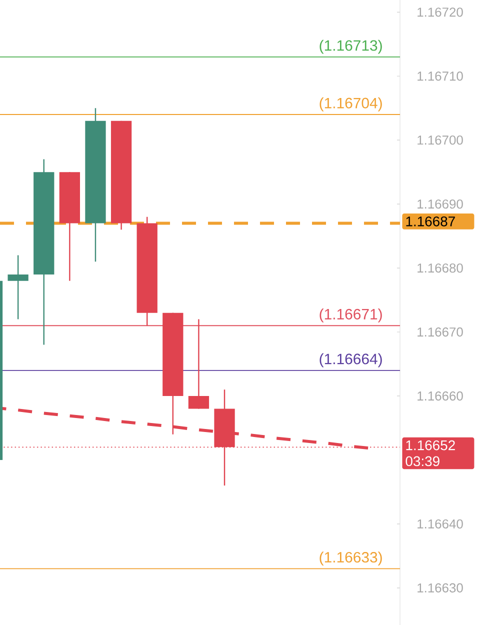 The height and width of the screenshot is (625, 485). What do you see at coordinates (440, 396) in the screenshot?
I see `y-tick-label: 1.16660` at bounding box center [440, 396].